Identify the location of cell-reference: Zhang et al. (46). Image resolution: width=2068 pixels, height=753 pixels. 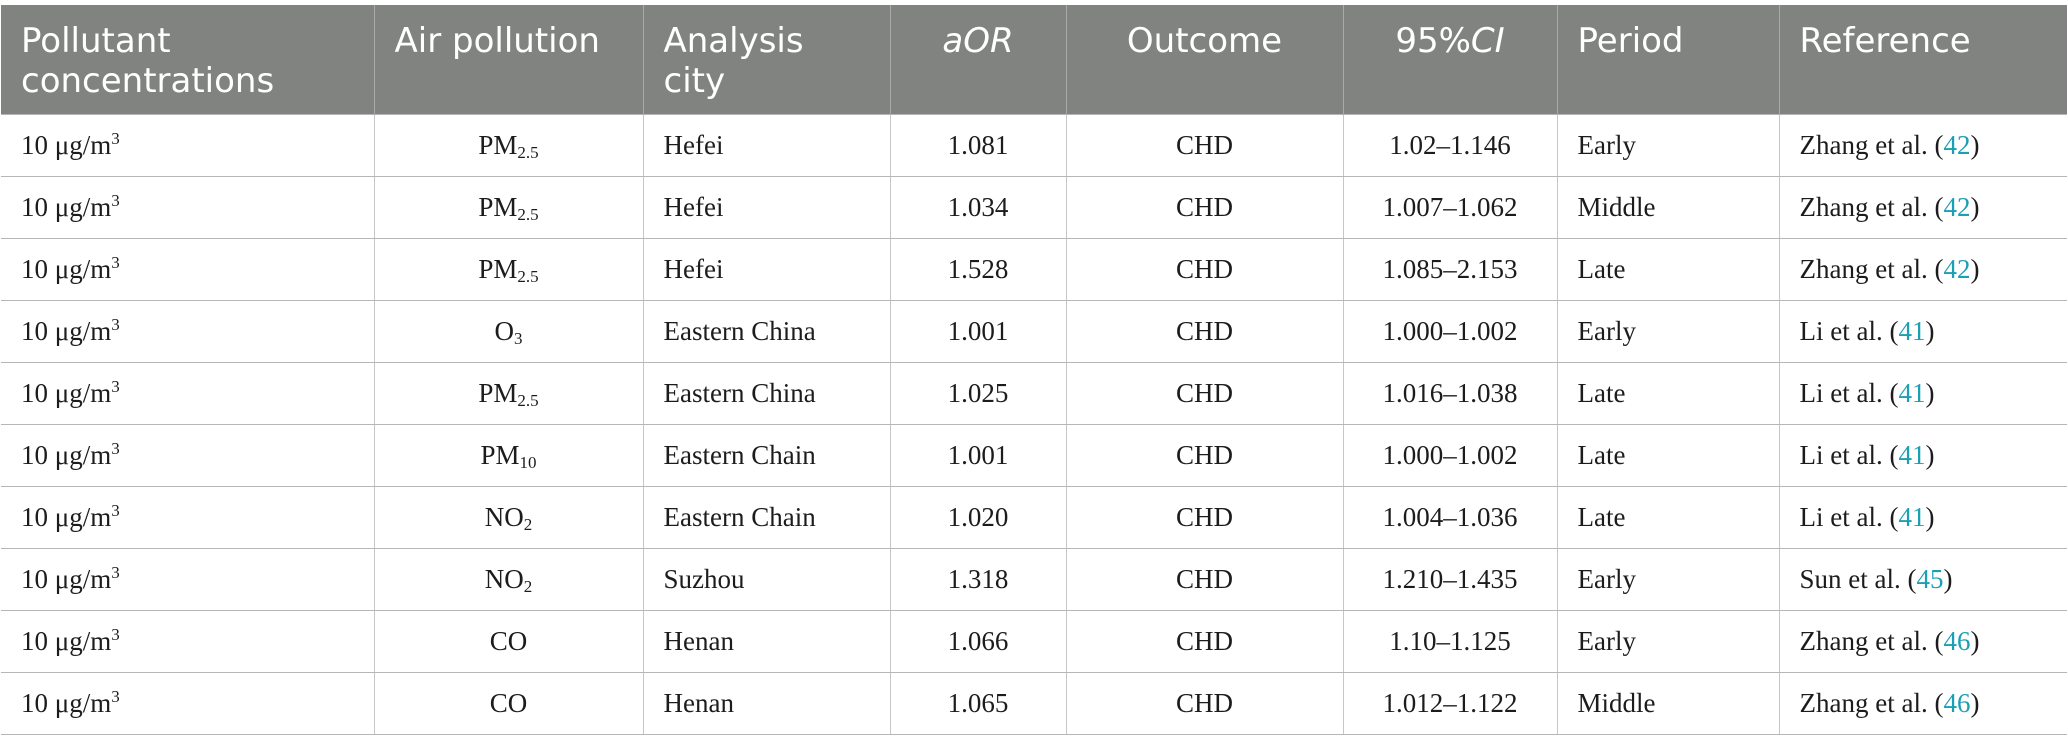
(1922, 641).